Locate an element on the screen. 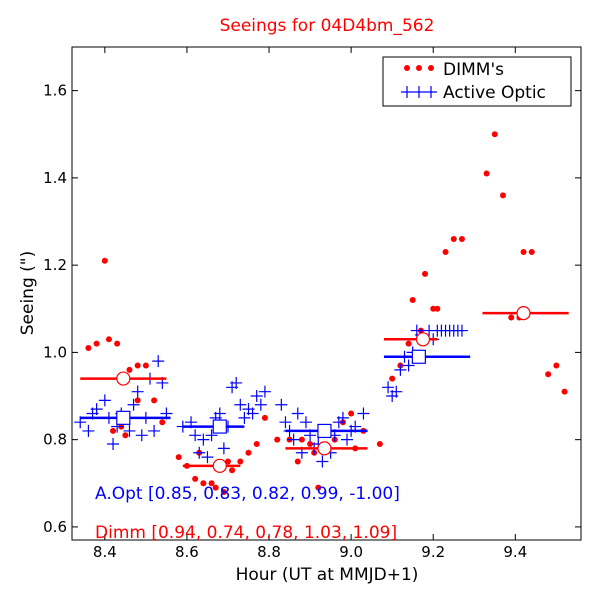 The width and height of the screenshot is (600, 604). legend-dimm-label: DIMM's is located at coordinates (473, 70).